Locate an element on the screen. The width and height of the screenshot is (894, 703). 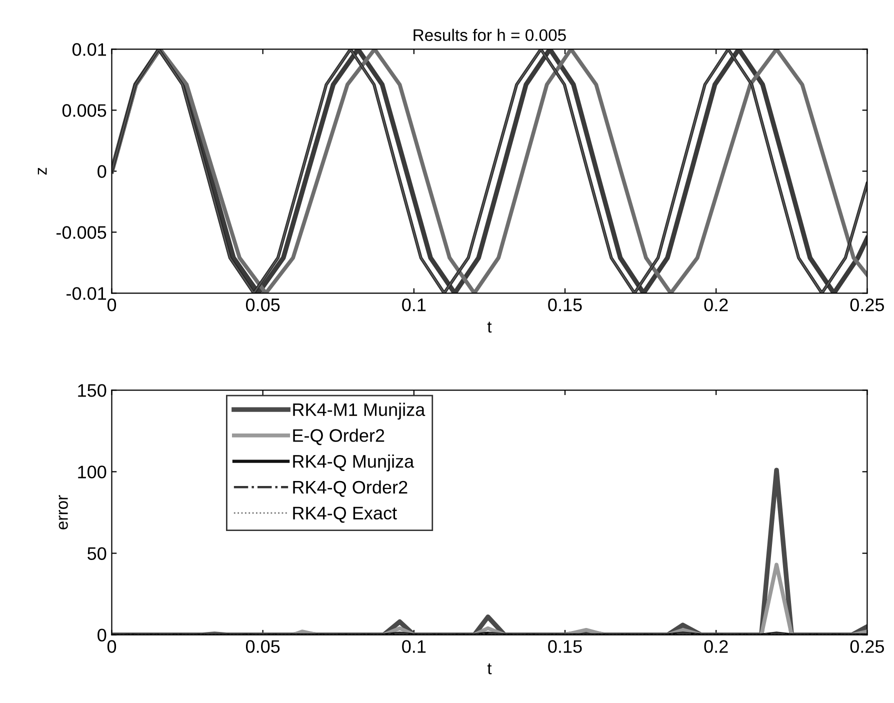
y-tick-label: 150 is located at coordinates (92, 390).